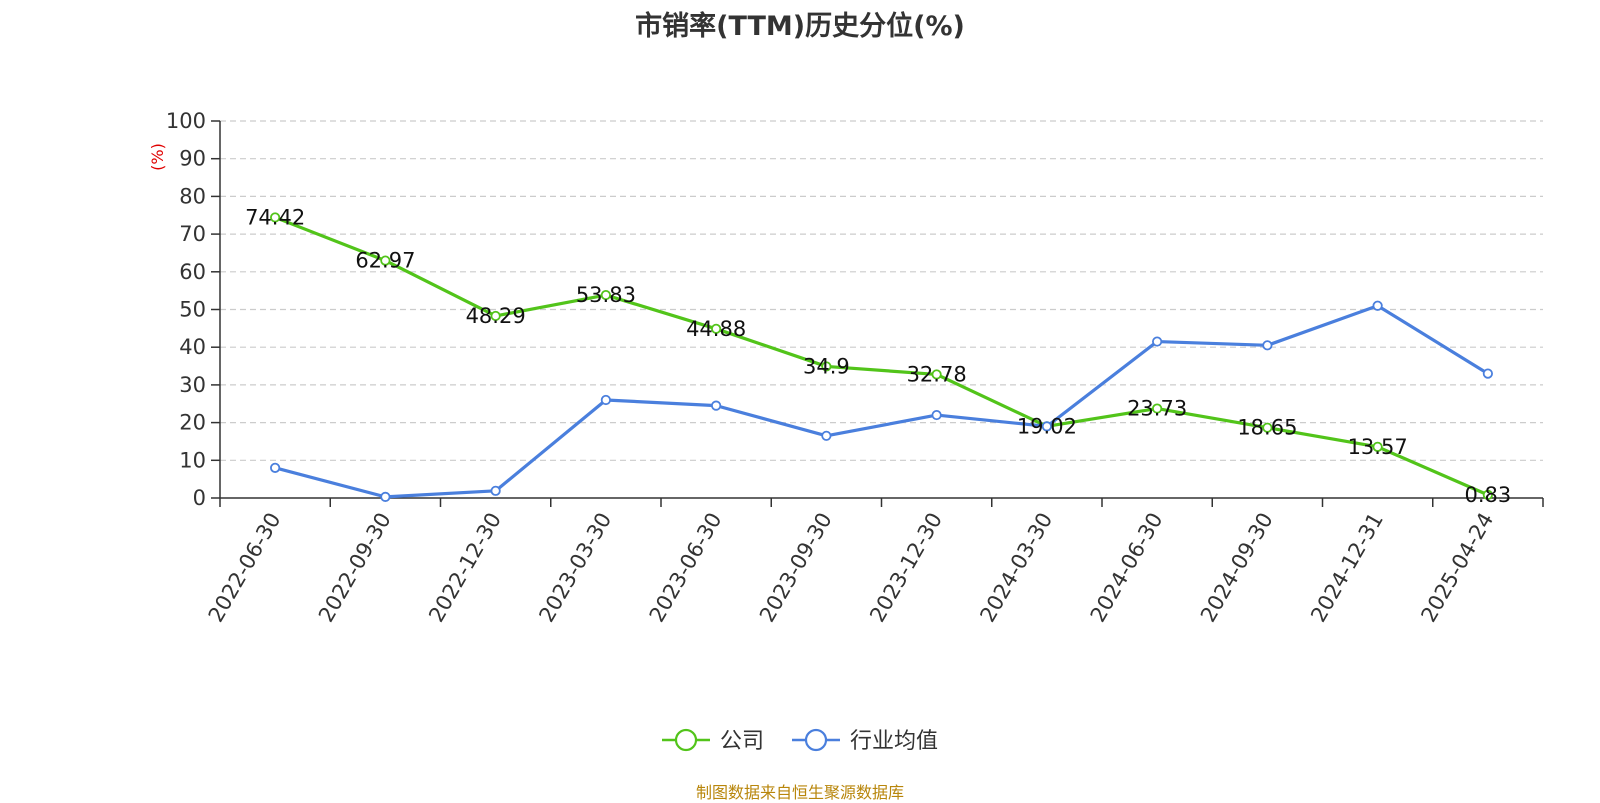  Describe the element at coordinates (199, 498) in the screenshot. I see `y-tick-label: 0` at that location.